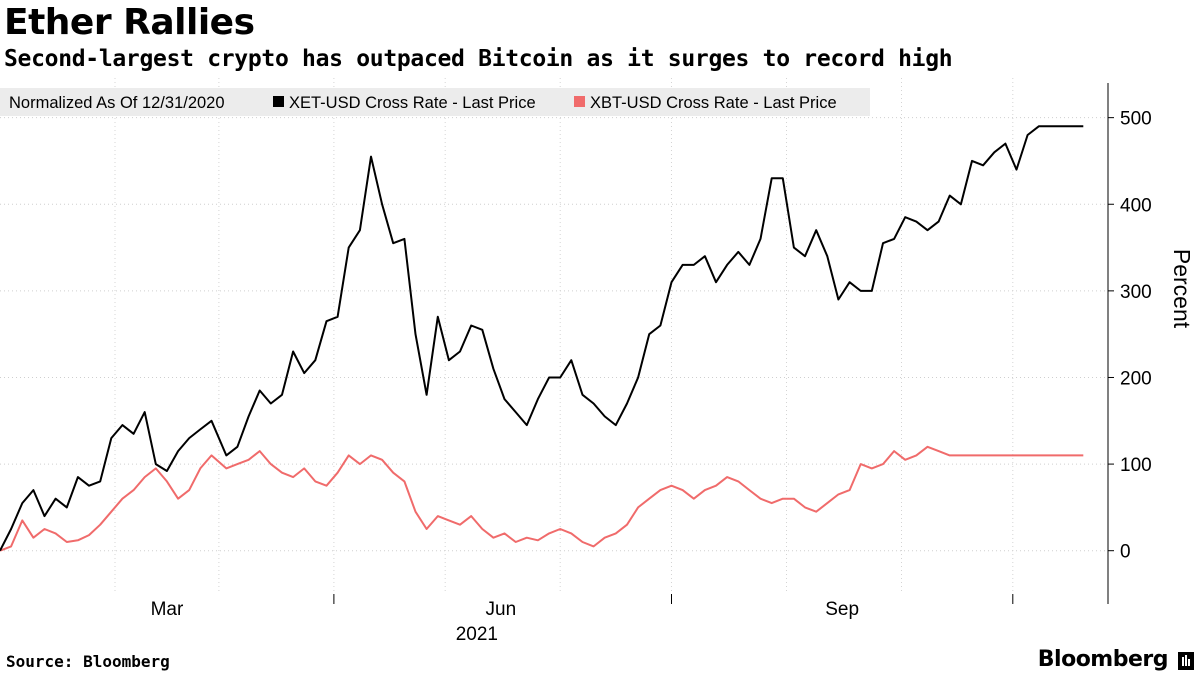  I want to click on legend-label: XBT-USD Cross Rate - Last Price, so click(713, 103).